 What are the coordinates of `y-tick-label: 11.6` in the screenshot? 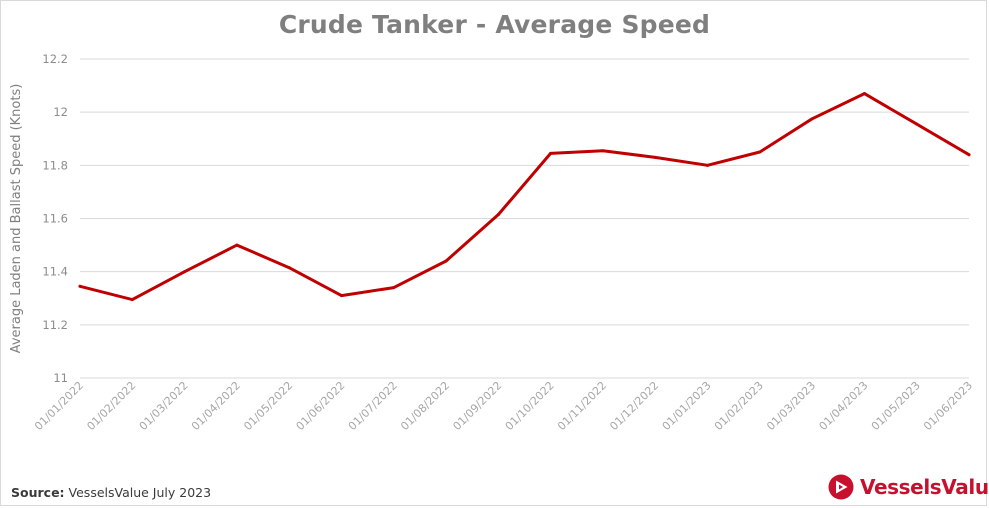 It's located at (55, 219).